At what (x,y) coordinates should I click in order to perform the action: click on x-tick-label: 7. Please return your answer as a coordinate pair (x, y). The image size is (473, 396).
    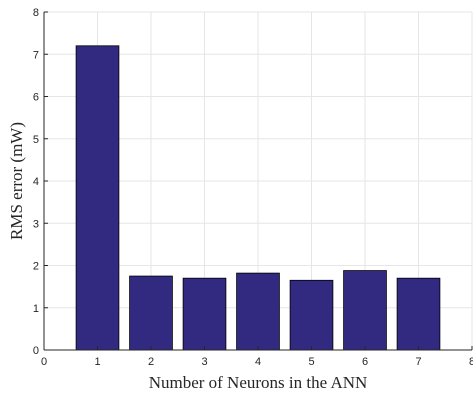
    Looking at the image, I should click on (418, 362).